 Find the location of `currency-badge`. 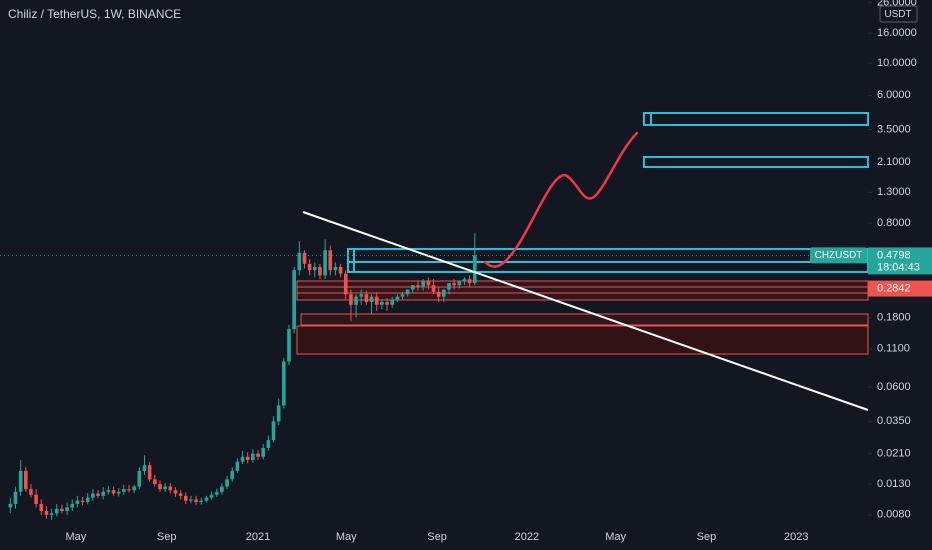

currency-badge is located at coordinates (898, 14).